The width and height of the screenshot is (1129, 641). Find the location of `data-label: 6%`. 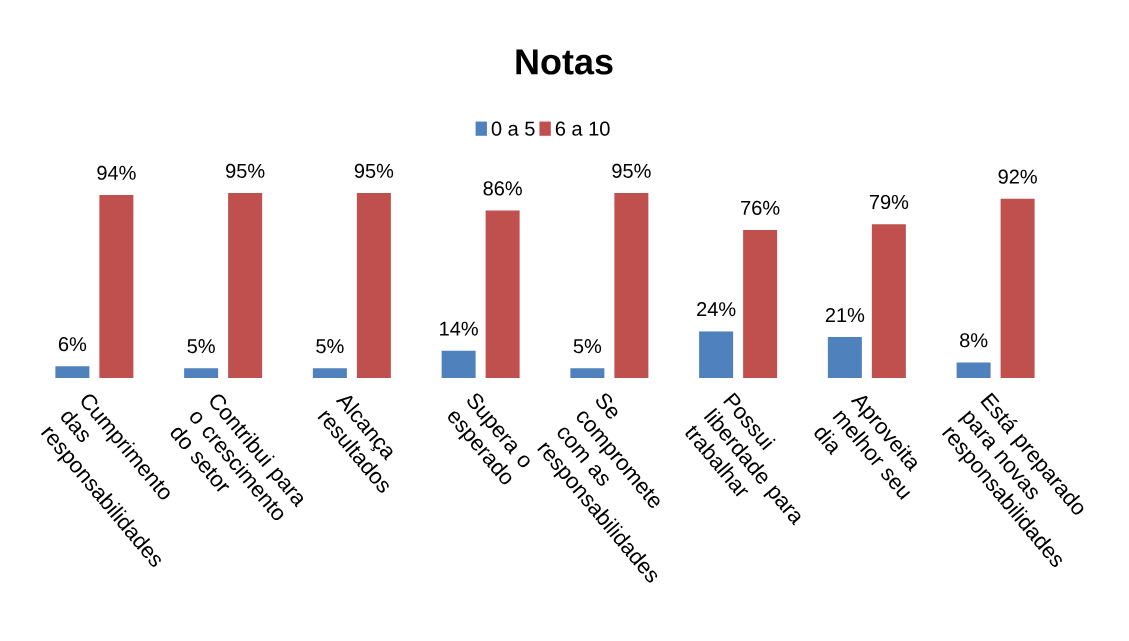

data-label: 6% is located at coordinates (72, 344).